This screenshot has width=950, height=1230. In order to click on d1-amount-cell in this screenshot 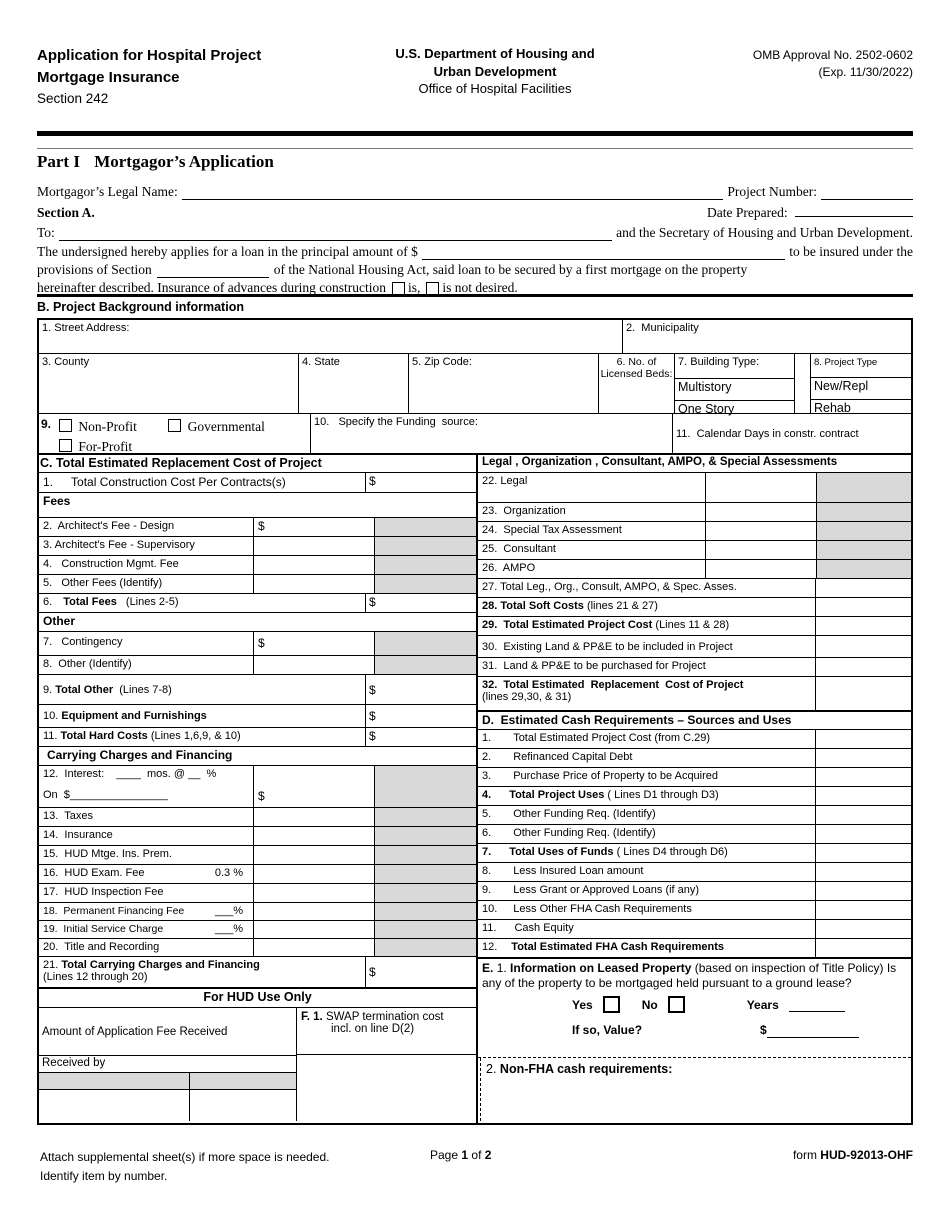, I will do `click(863, 739)`.